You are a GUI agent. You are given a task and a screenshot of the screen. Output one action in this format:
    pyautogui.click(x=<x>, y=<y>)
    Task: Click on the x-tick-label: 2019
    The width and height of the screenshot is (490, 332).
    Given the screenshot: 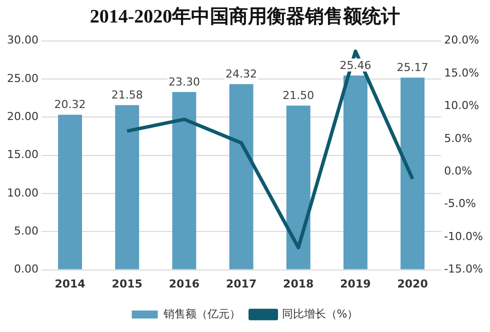 What is the action you would take?
    pyautogui.click(x=355, y=283)
    